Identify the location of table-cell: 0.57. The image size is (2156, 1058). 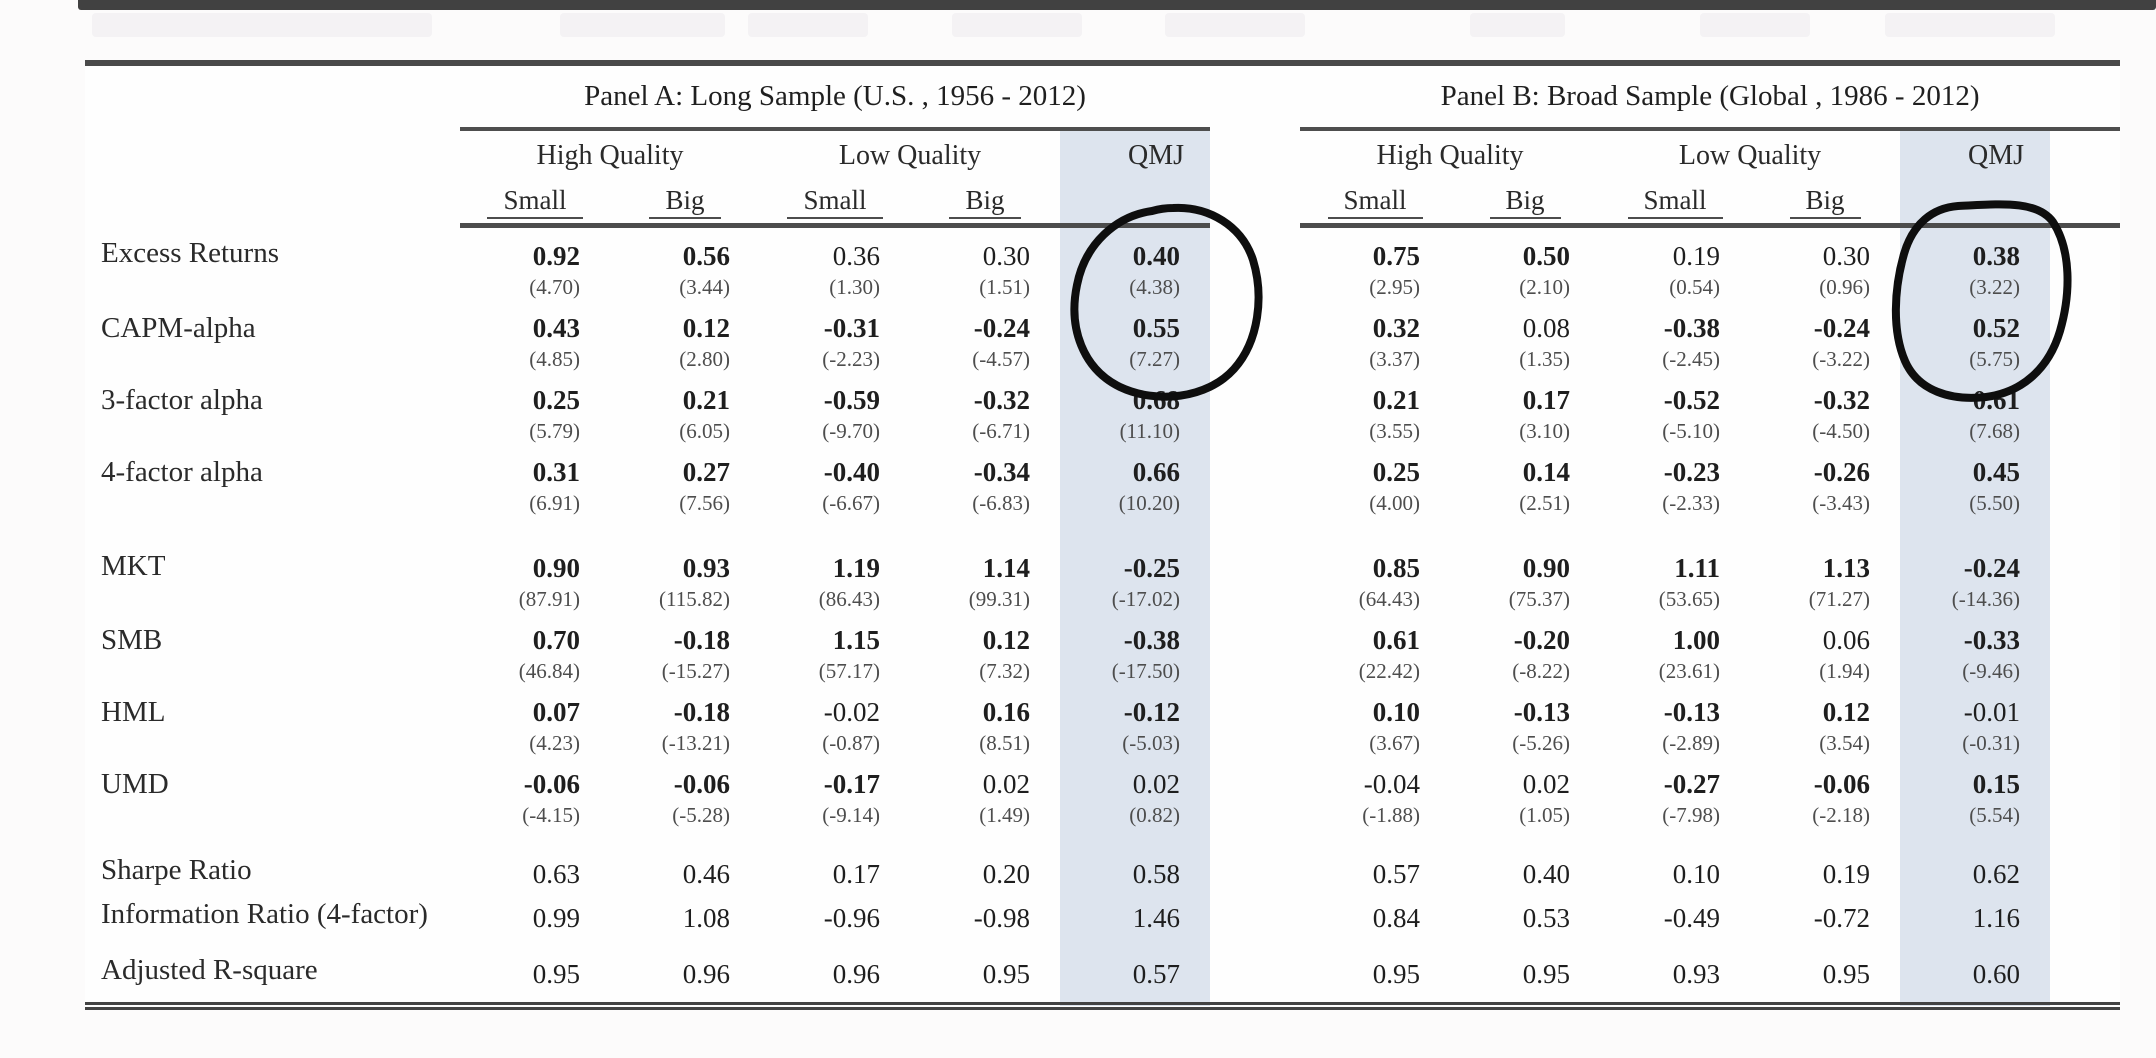
(1375, 861).